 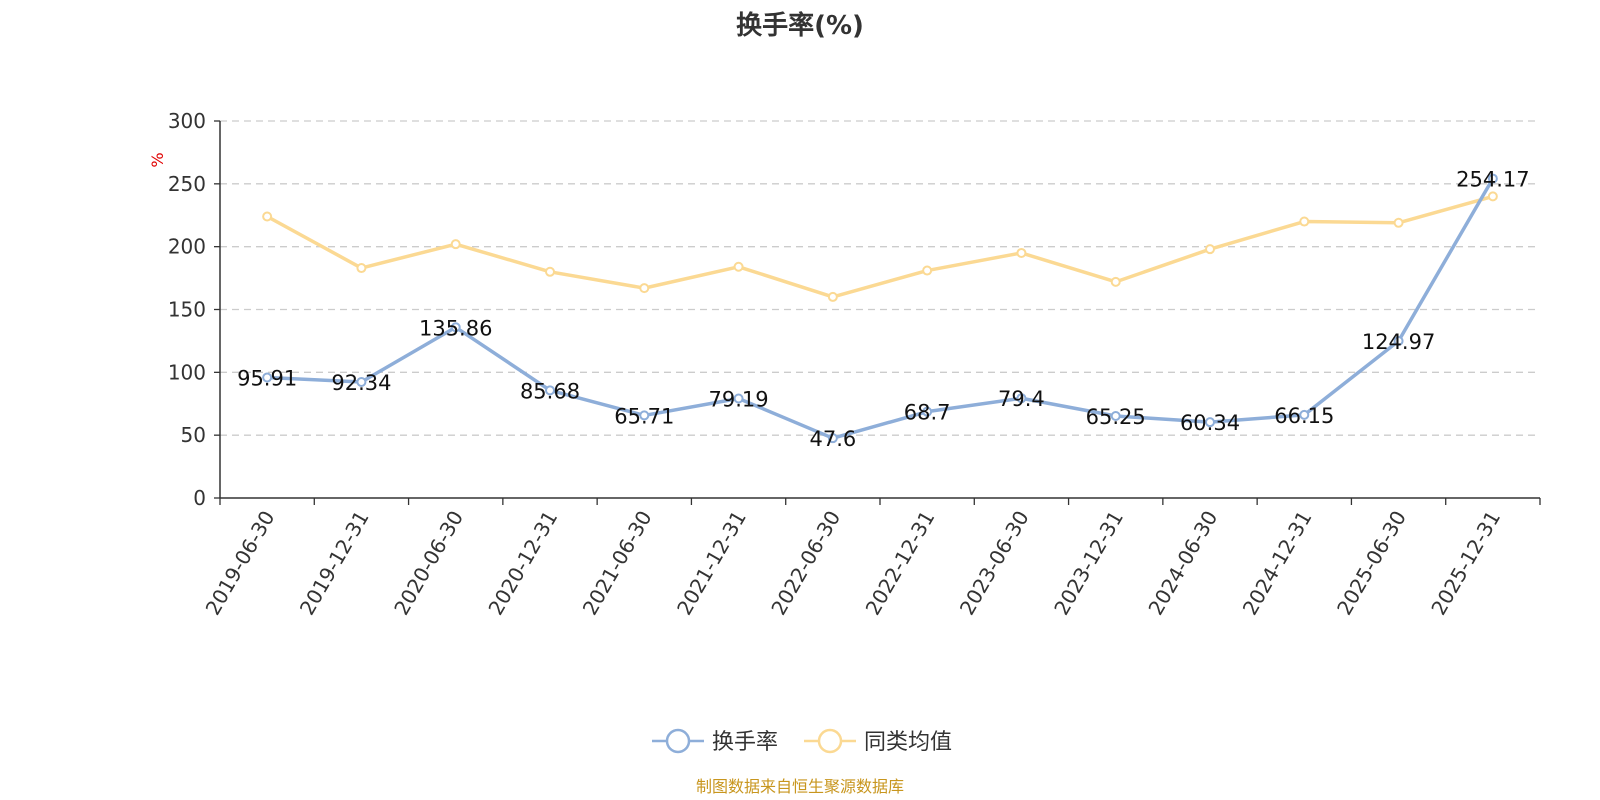 What do you see at coordinates (800, 25) in the screenshot?
I see `chart-title: 换手率(%)` at bounding box center [800, 25].